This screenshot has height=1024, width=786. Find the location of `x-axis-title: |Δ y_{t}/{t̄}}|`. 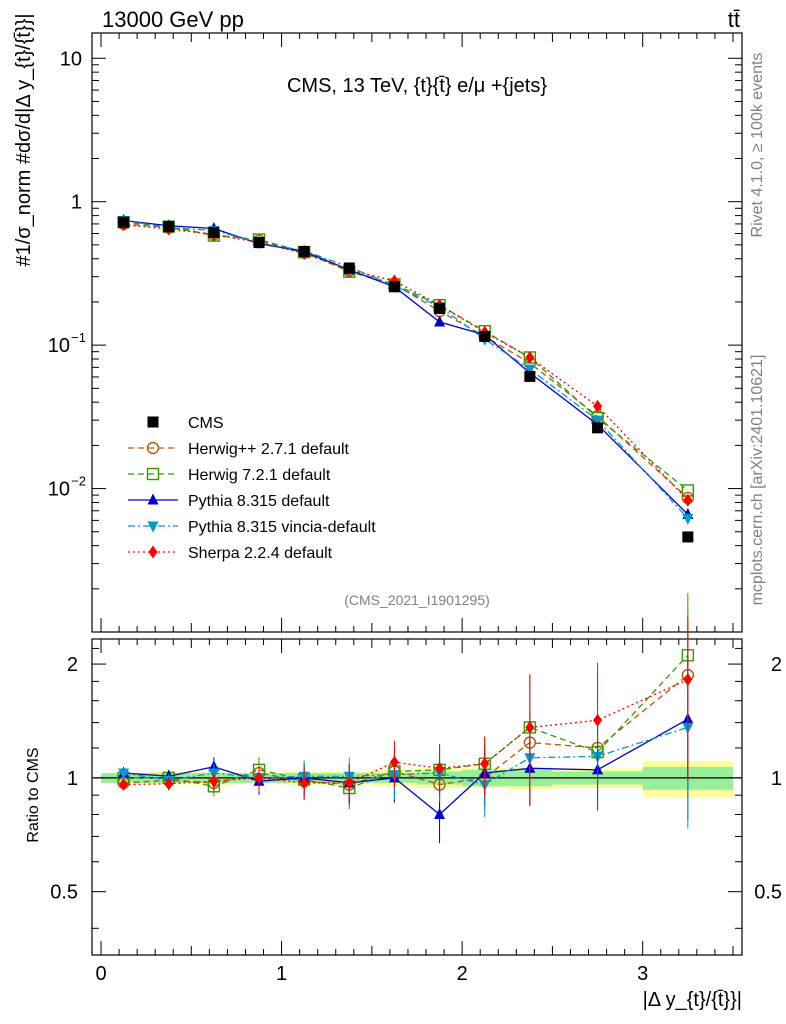

x-axis-title: |Δ y_{t}/{t̄}}| is located at coordinates (692, 1000).